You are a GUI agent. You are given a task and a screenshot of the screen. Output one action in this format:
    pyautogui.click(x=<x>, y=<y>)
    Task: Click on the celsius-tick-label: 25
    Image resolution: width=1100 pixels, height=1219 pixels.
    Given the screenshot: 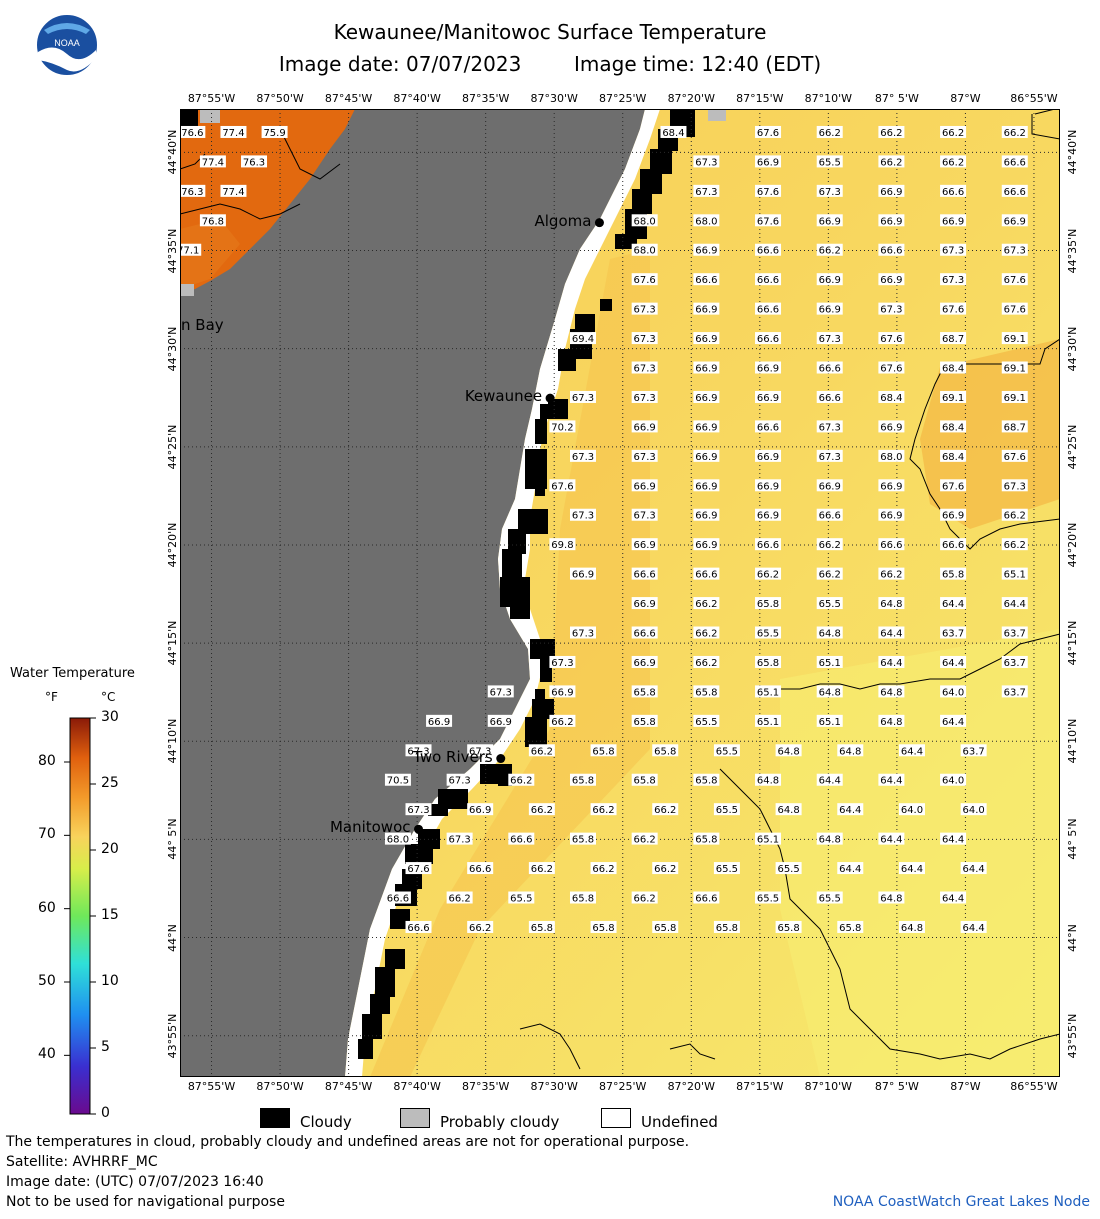 What is the action you would take?
    pyautogui.click(x=110, y=783)
    